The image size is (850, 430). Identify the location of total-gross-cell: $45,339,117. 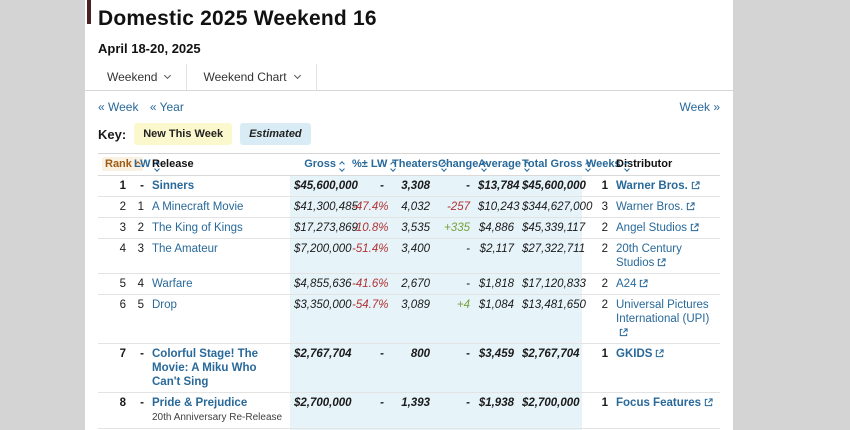
(551, 227).